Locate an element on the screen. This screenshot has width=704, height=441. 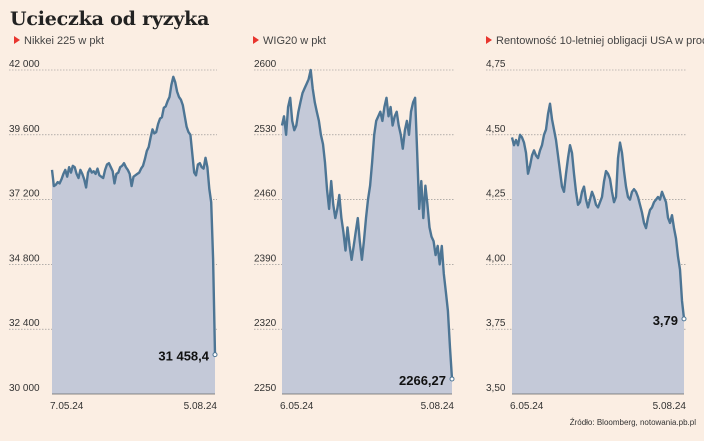
y-tick-label: 2600 is located at coordinates (265, 64).